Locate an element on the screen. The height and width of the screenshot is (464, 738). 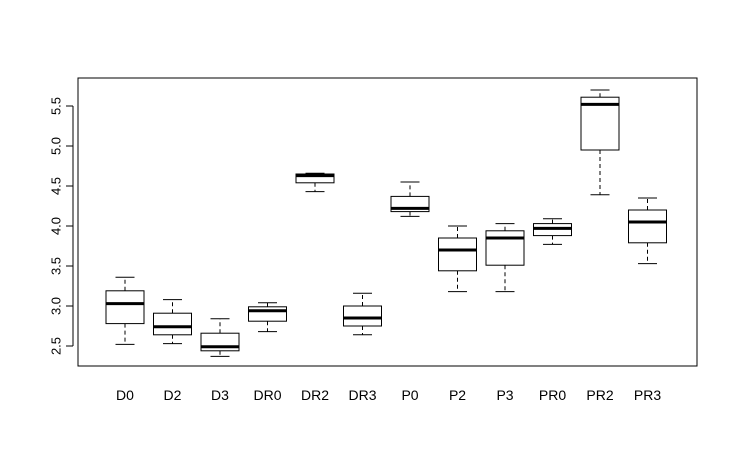
box-dr0 is located at coordinates (267, 317).